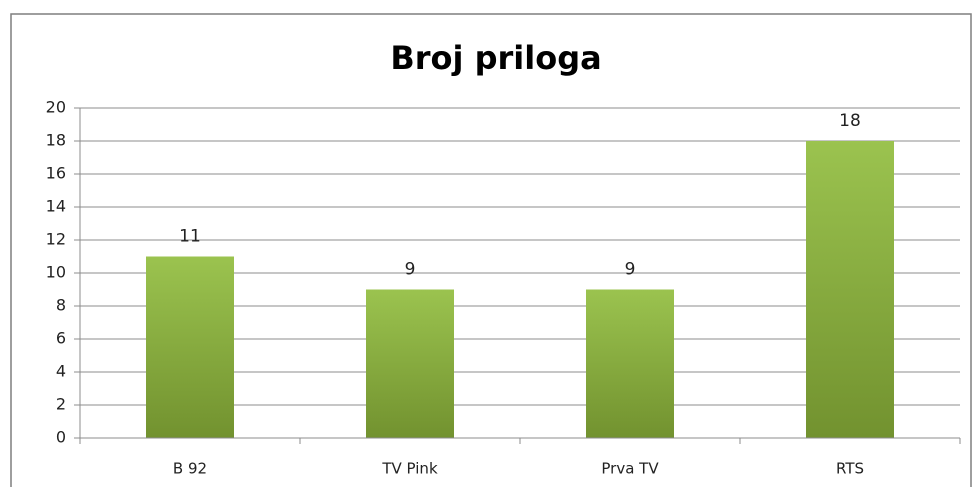 This screenshot has height=487, width=977. I want to click on chart-title: Broj priloga, so click(495, 58).